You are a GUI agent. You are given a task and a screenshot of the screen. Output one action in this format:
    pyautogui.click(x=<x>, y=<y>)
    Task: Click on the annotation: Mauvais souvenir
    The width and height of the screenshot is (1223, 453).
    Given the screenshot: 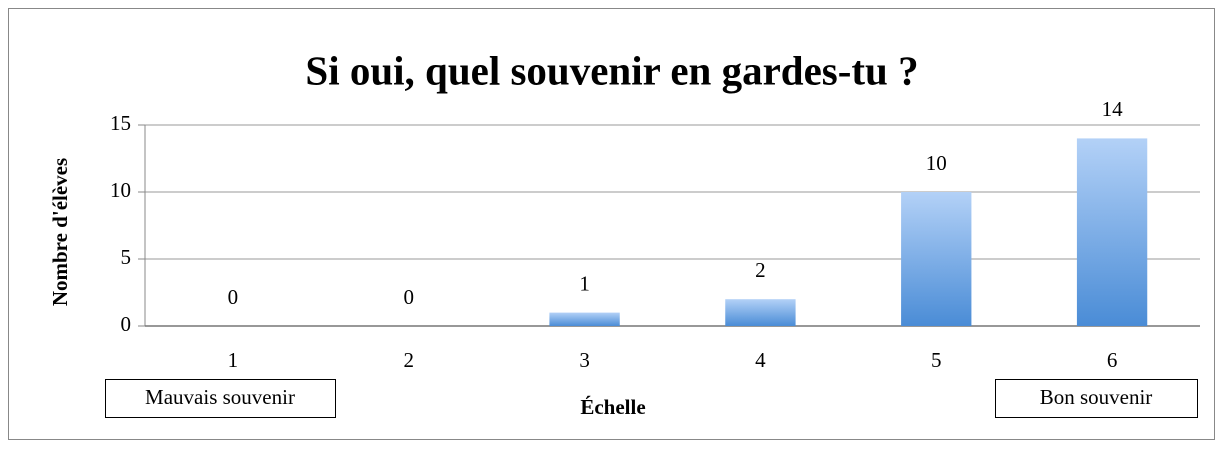 What is the action you would take?
    pyautogui.click(x=220, y=397)
    